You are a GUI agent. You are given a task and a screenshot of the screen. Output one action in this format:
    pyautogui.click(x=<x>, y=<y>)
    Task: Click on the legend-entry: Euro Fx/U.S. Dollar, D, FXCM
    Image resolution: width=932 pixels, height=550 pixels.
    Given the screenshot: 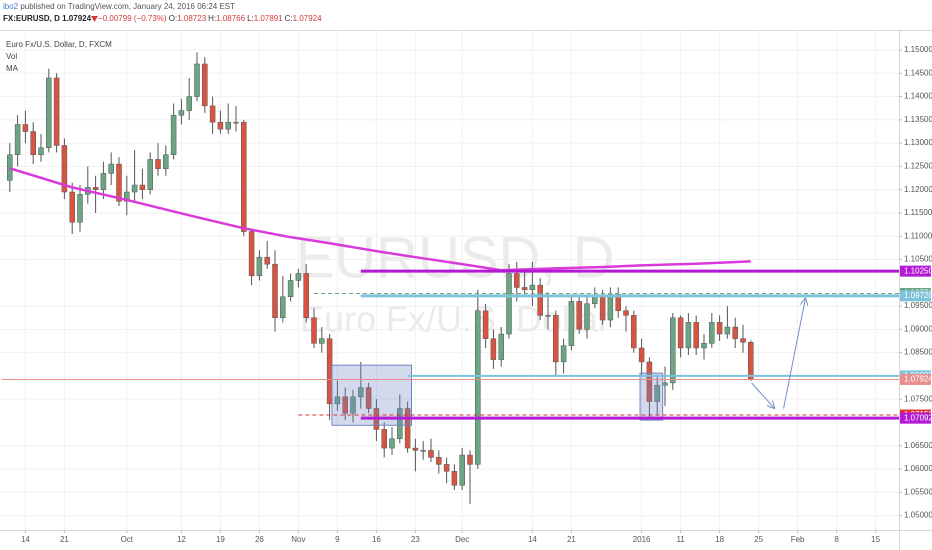 What is the action you would take?
    pyautogui.click(x=59, y=44)
    